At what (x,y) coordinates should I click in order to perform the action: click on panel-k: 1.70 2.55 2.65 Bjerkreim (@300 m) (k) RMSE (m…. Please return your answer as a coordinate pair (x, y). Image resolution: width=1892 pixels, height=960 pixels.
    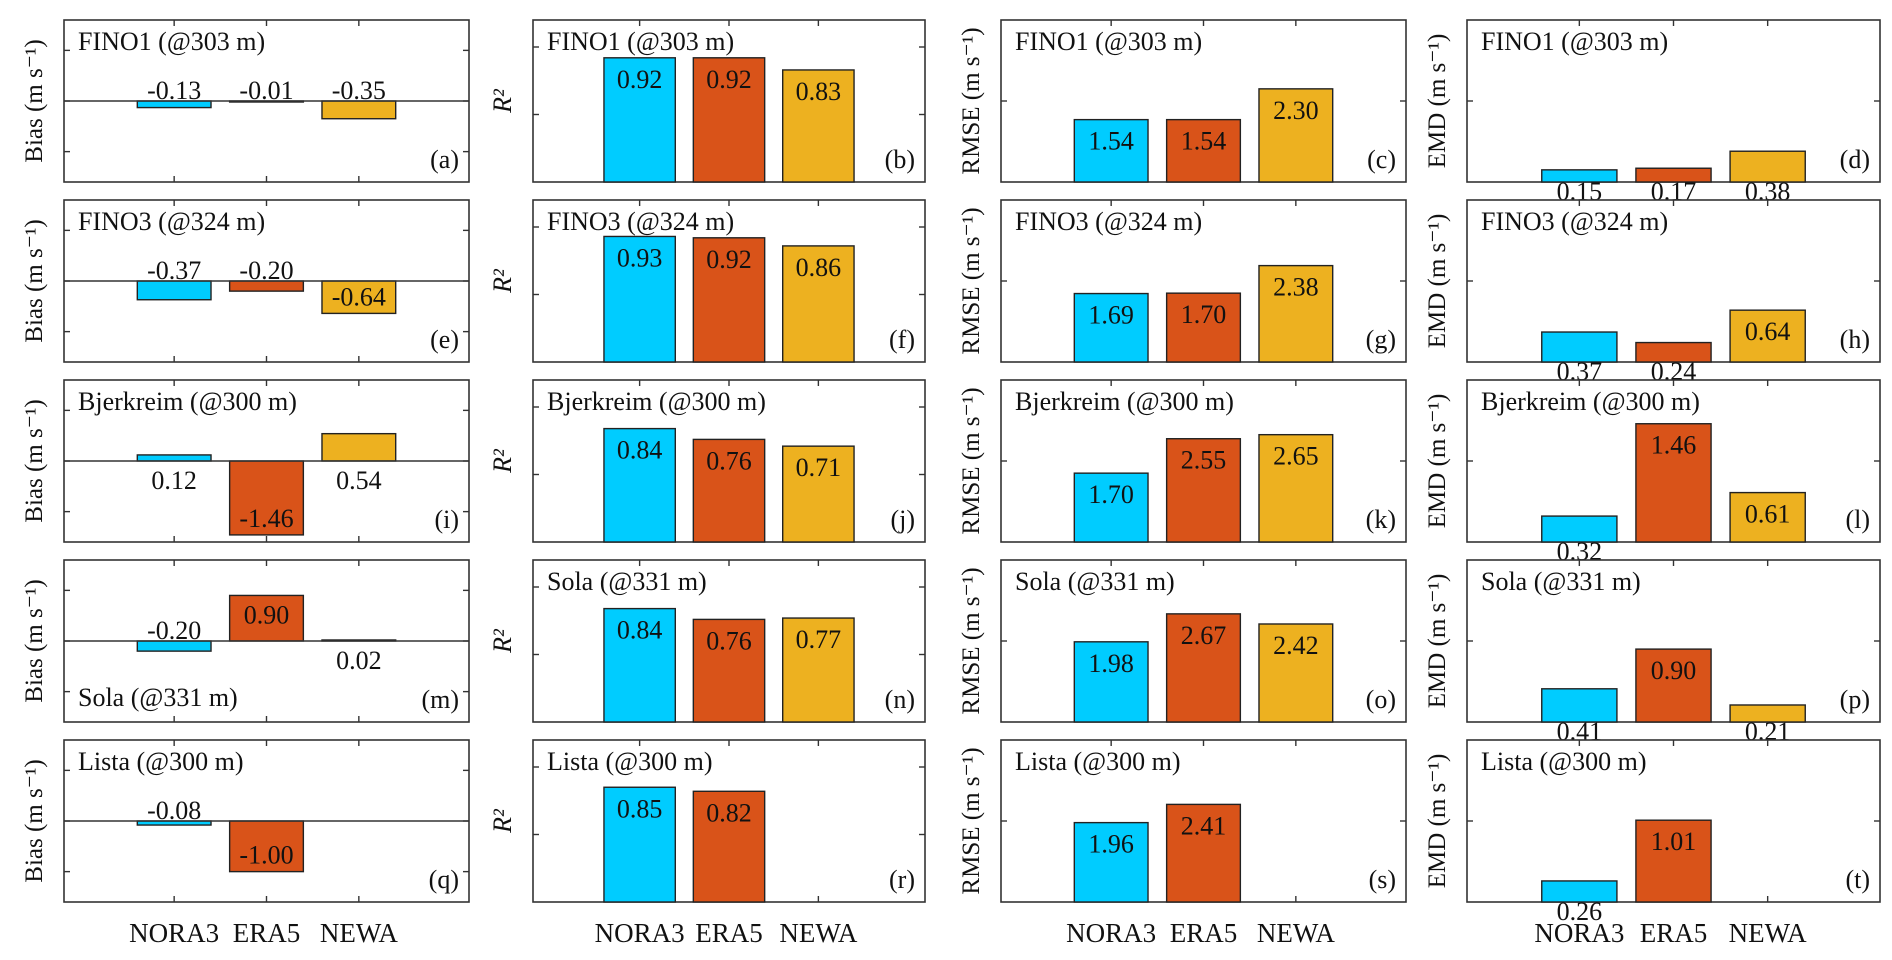
    Looking at the image, I should click on (1182, 461).